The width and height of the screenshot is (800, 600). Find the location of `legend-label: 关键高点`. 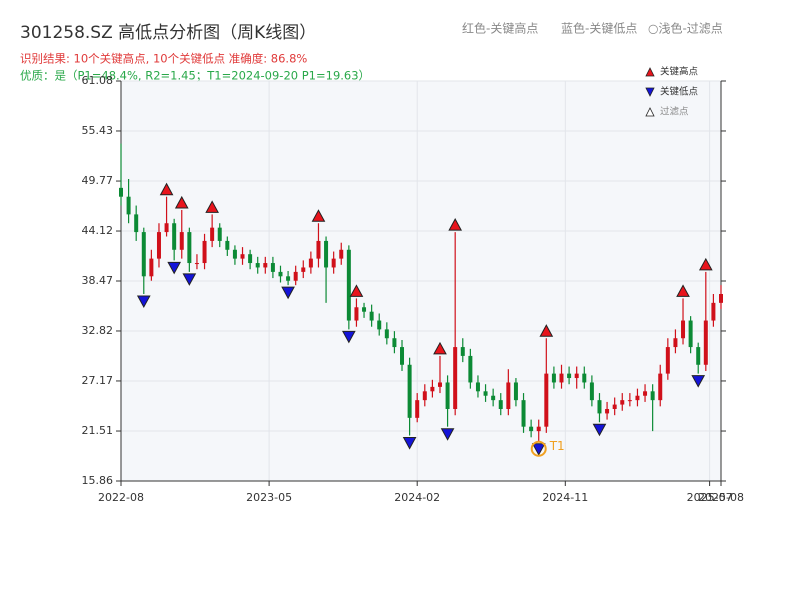

legend-label: 关键高点 is located at coordinates (679, 72).